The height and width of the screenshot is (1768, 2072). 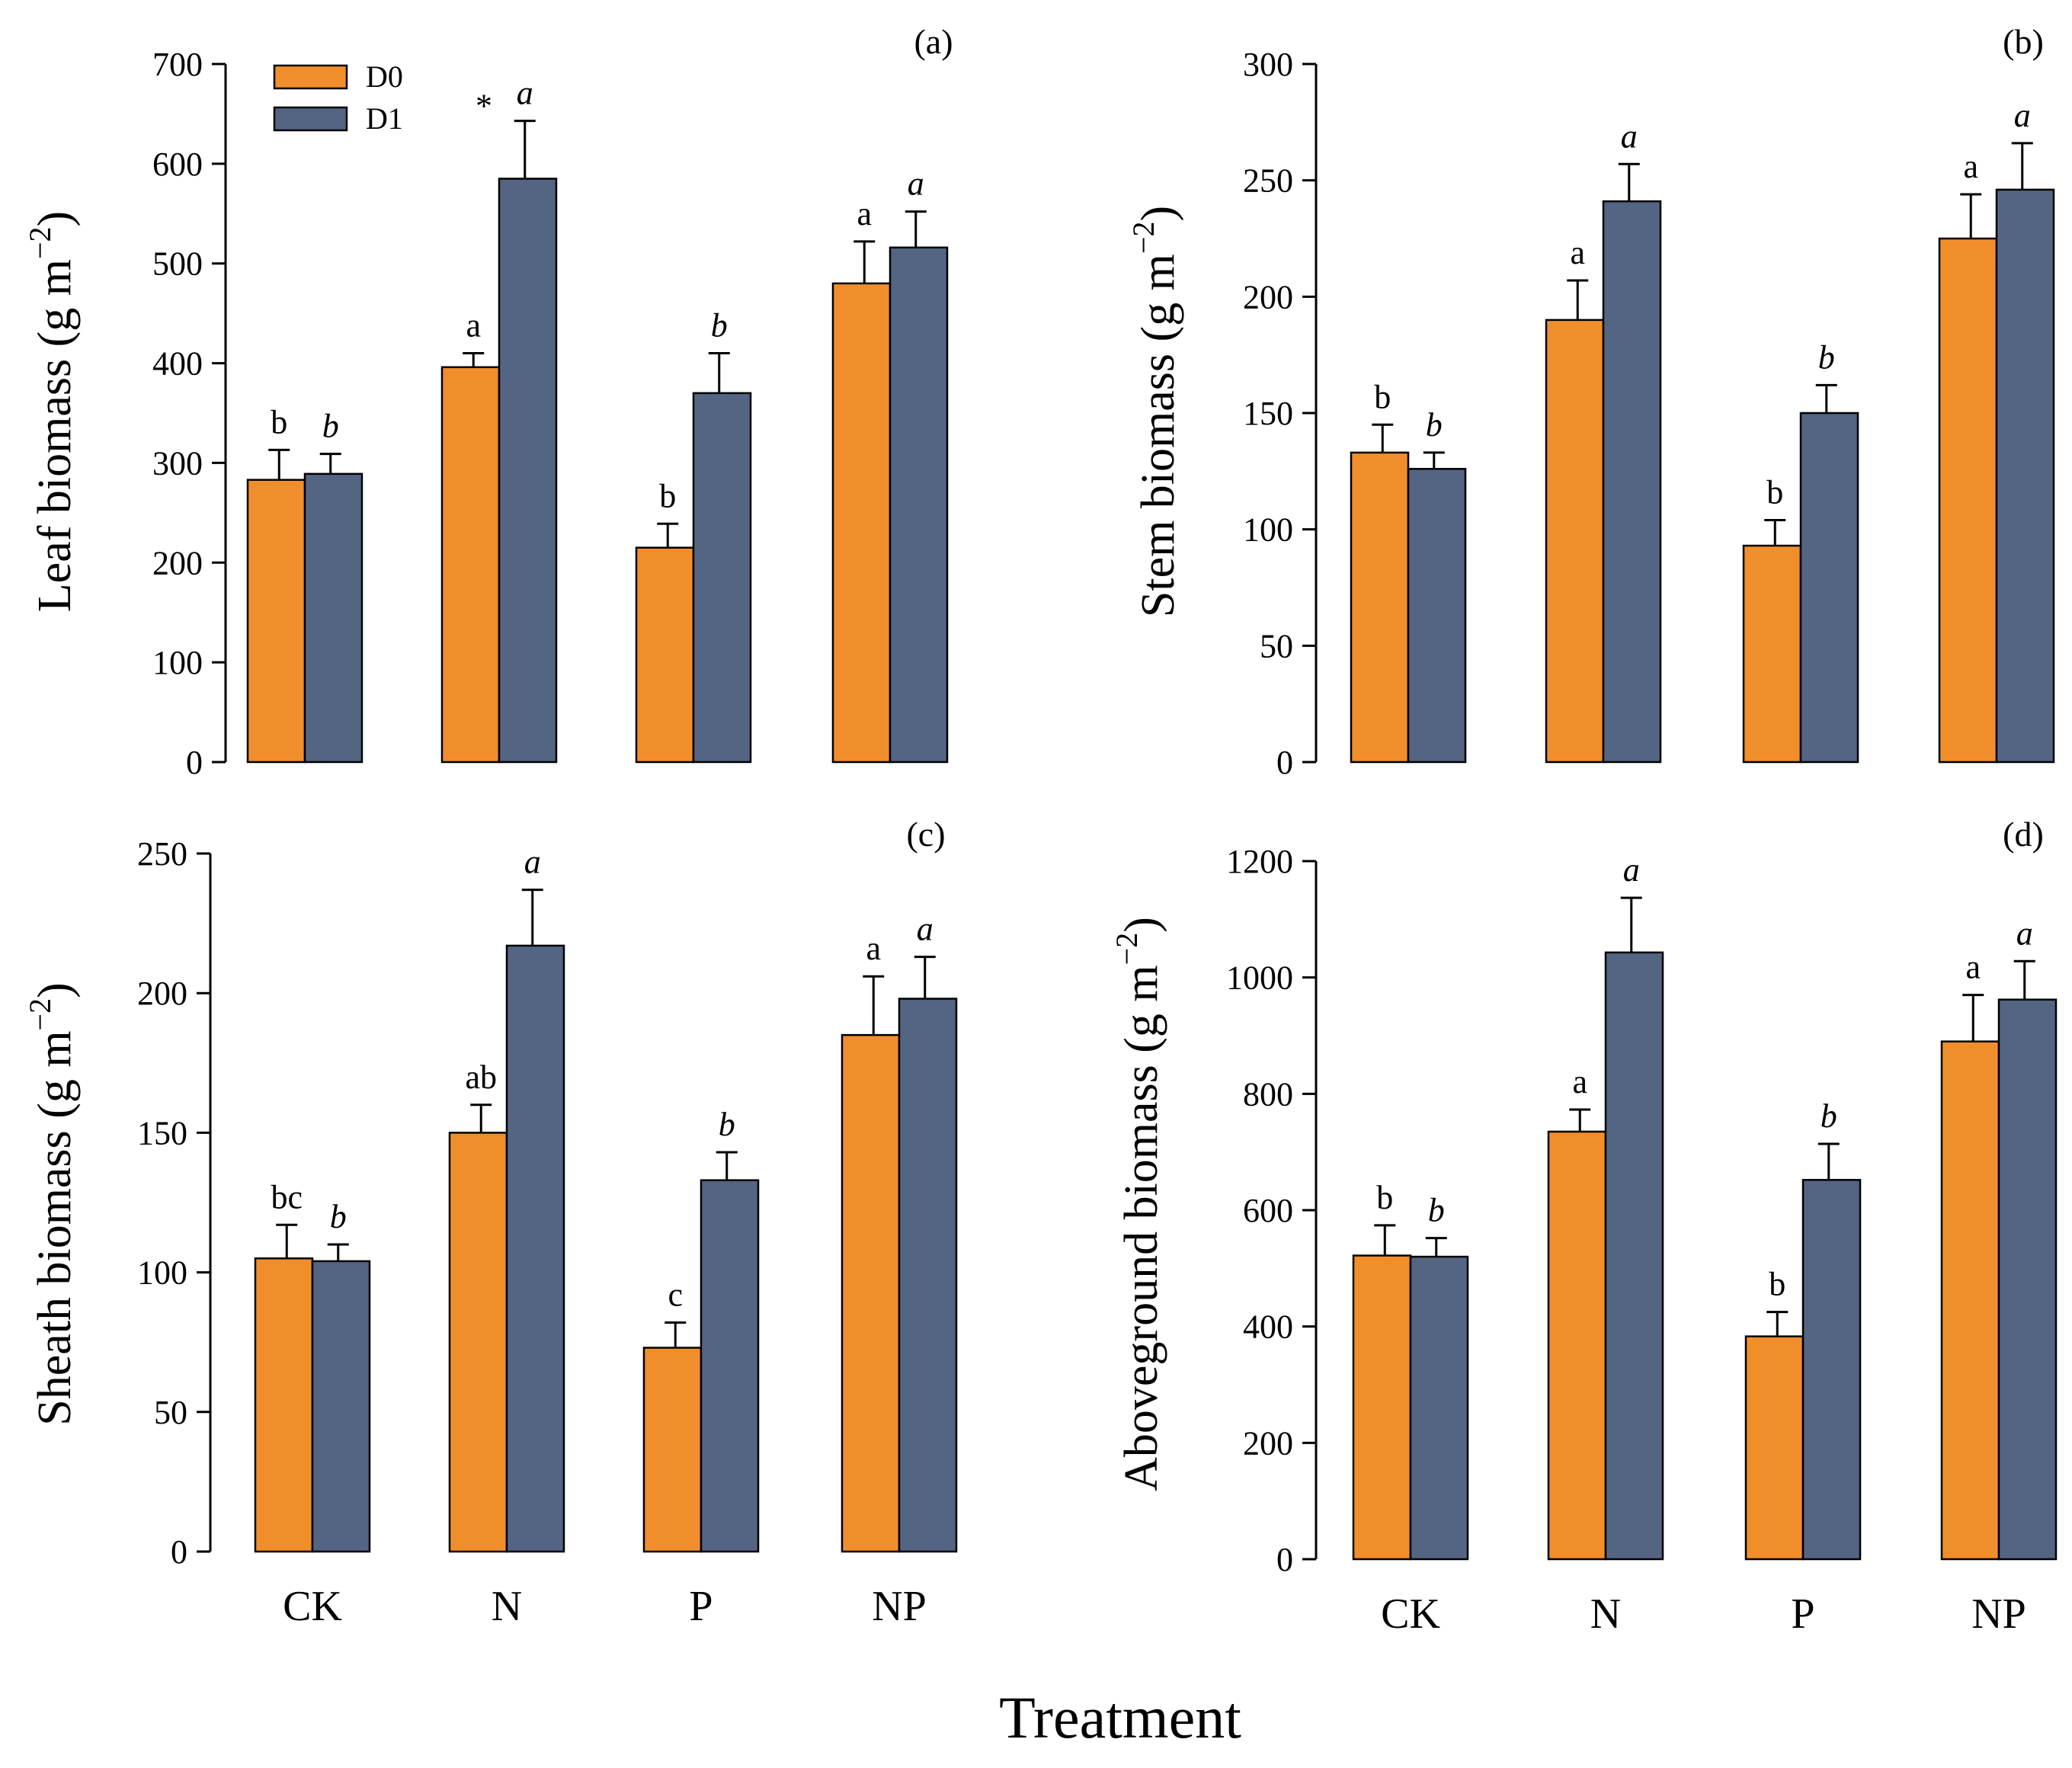 What do you see at coordinates (933, 41) in the screenshot?
I see `panel-tag: (a)` at bounding box center [933, 41].